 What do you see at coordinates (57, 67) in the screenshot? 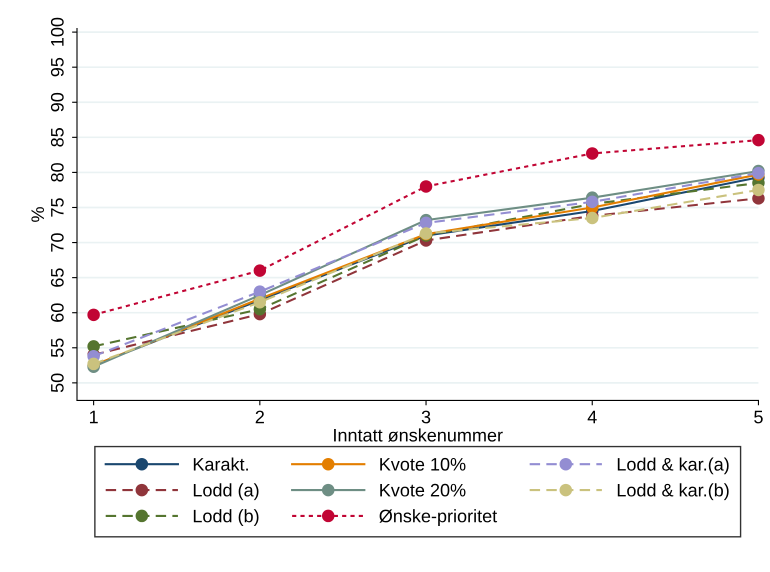
I see `y-tick-label: 95` at bounding box center [57, 67].